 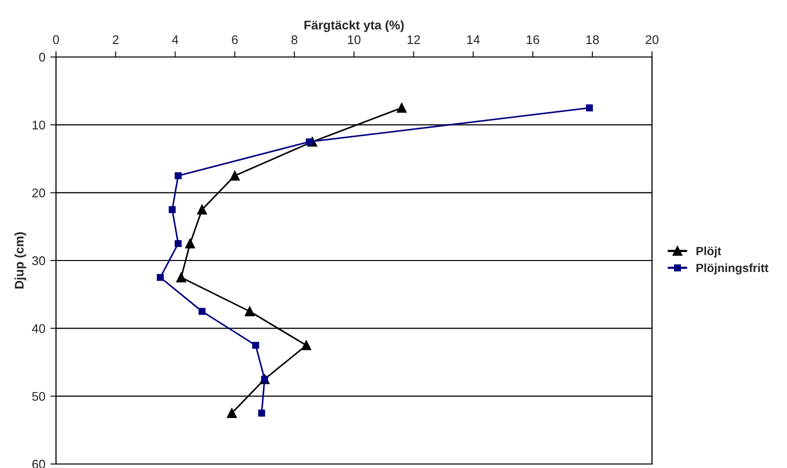 I want to click on y-tick-label: 40, so click(x=39, y=328).